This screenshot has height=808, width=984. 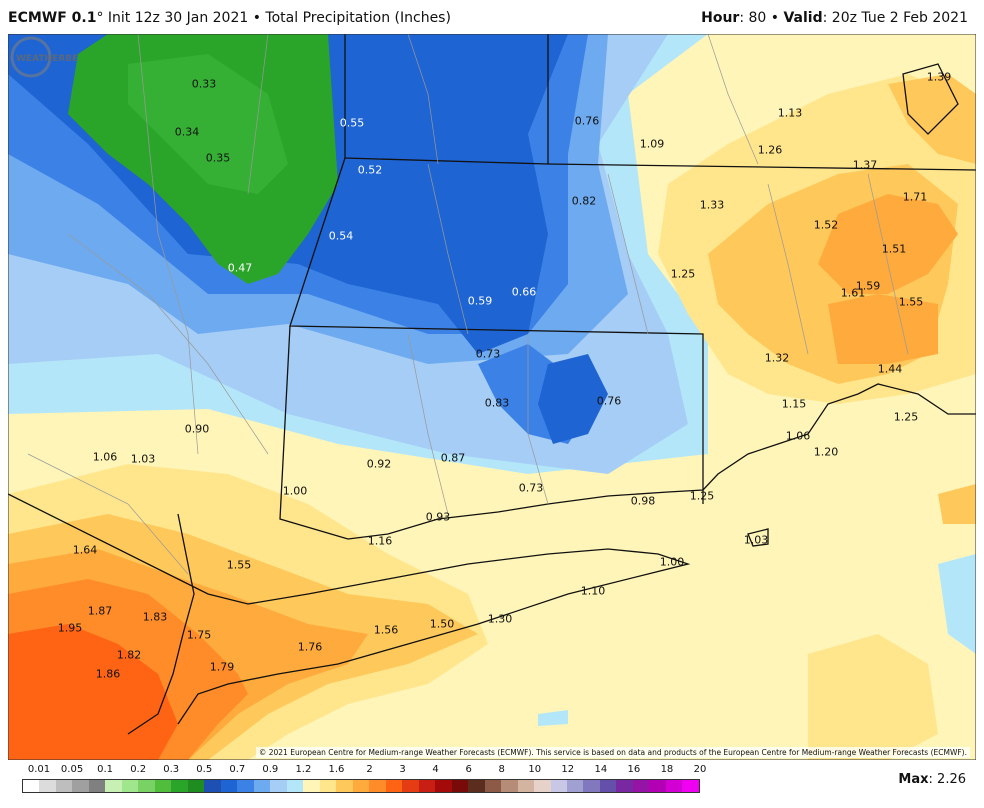 What do you see at coordinates (204, 84) in the screenshot?
I see `precip-value-label: 0.33` at bounding box center [204, 84].